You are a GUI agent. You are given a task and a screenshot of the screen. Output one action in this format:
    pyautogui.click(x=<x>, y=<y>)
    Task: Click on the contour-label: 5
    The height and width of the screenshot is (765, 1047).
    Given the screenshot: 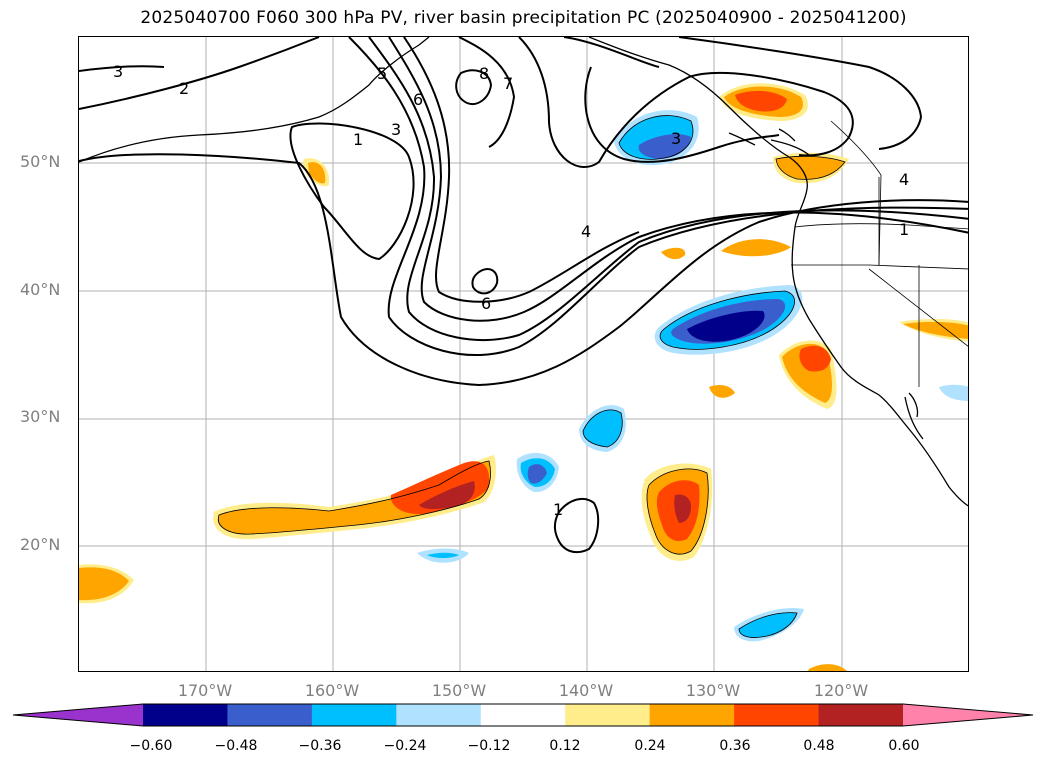 What is the action you would take?
    pyautogui.click(x=382, y=73)
    